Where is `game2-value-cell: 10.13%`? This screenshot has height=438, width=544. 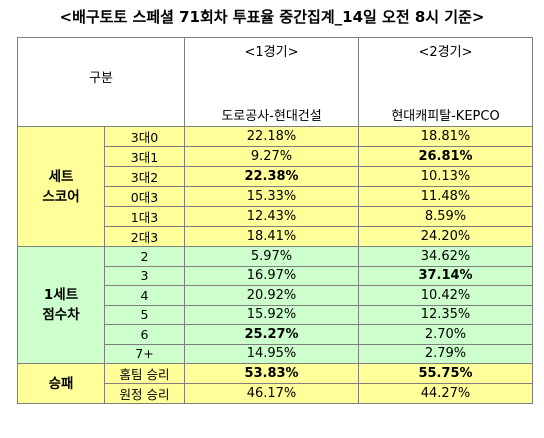
game2-value-cell: 10.13% is located at coordinates (446, 176).